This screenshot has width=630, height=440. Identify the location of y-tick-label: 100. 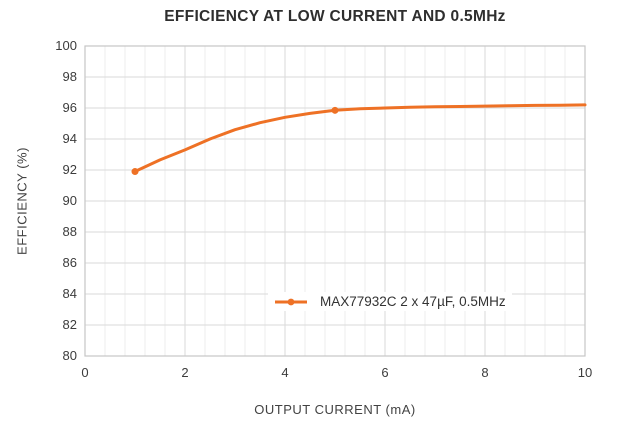
(66, 45).